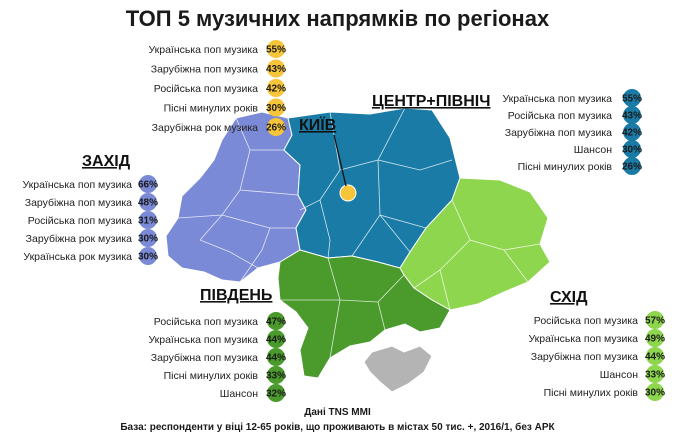 This screenshot has height=446, width=675. I want to click on genre-label-center-north-5: Пісні минулих років, so click(565, 167).